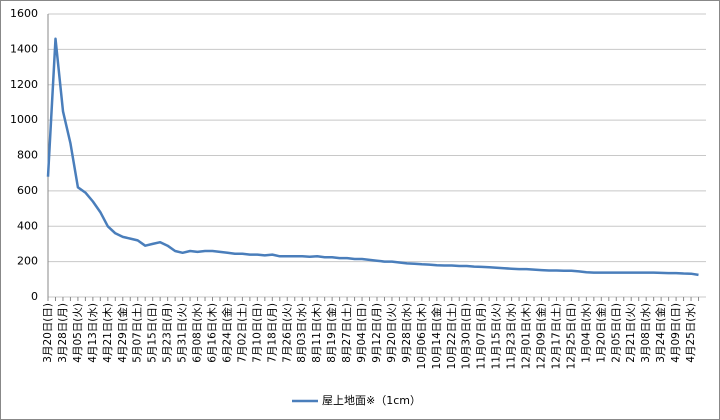 The height and width of the screenshot is (420, 720). Describe the element at coordinates (362, 333) in the screenshot. I see `x-tick-label: 9月04日(日)` at that location.